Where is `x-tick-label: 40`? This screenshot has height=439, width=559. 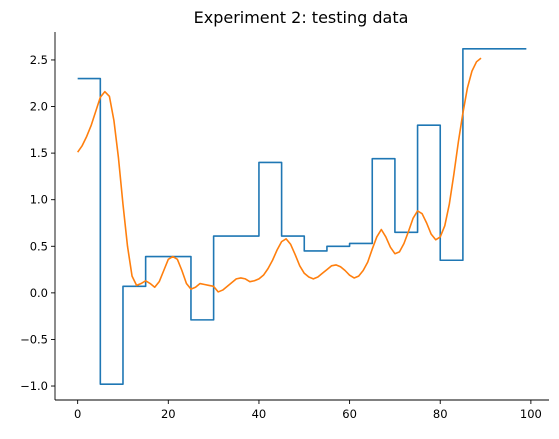
x-tick-label: 40 is located at coordinates (259, 414).